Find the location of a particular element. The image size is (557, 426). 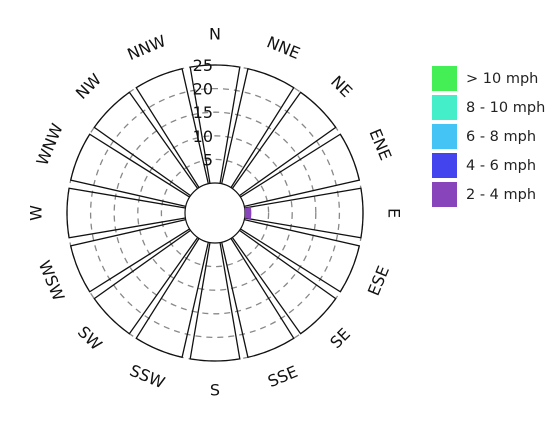

radial-tick-25: 25 is located at coordinates (203, 65).